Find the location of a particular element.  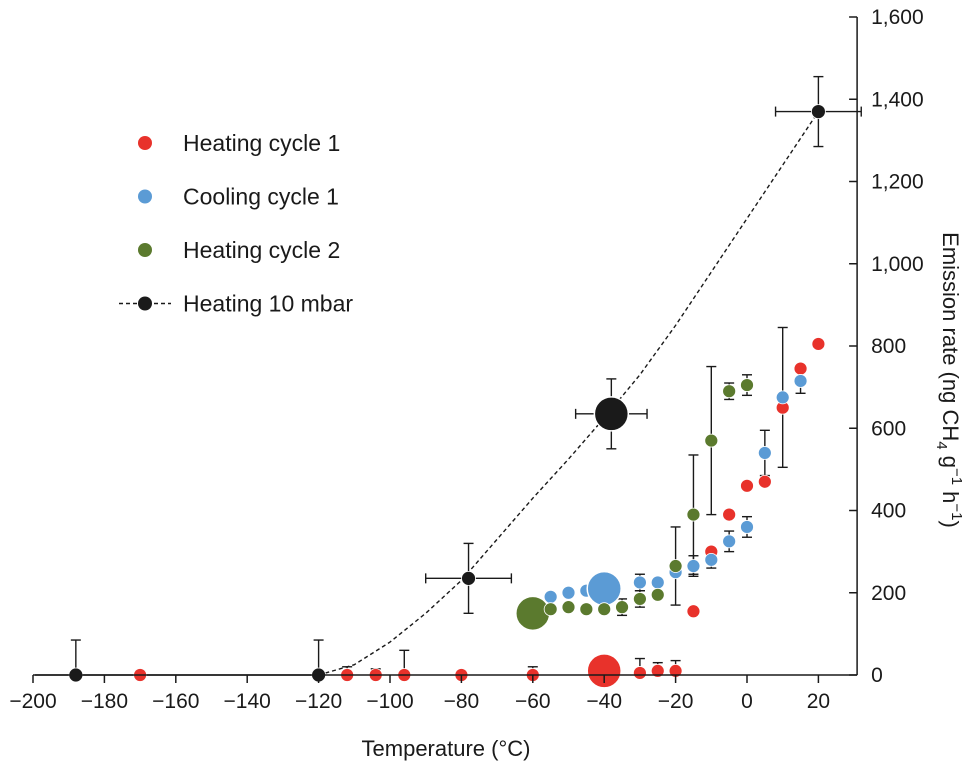

legend-entry-3: Heating 10 mbar is located at coordinates (236, 304).